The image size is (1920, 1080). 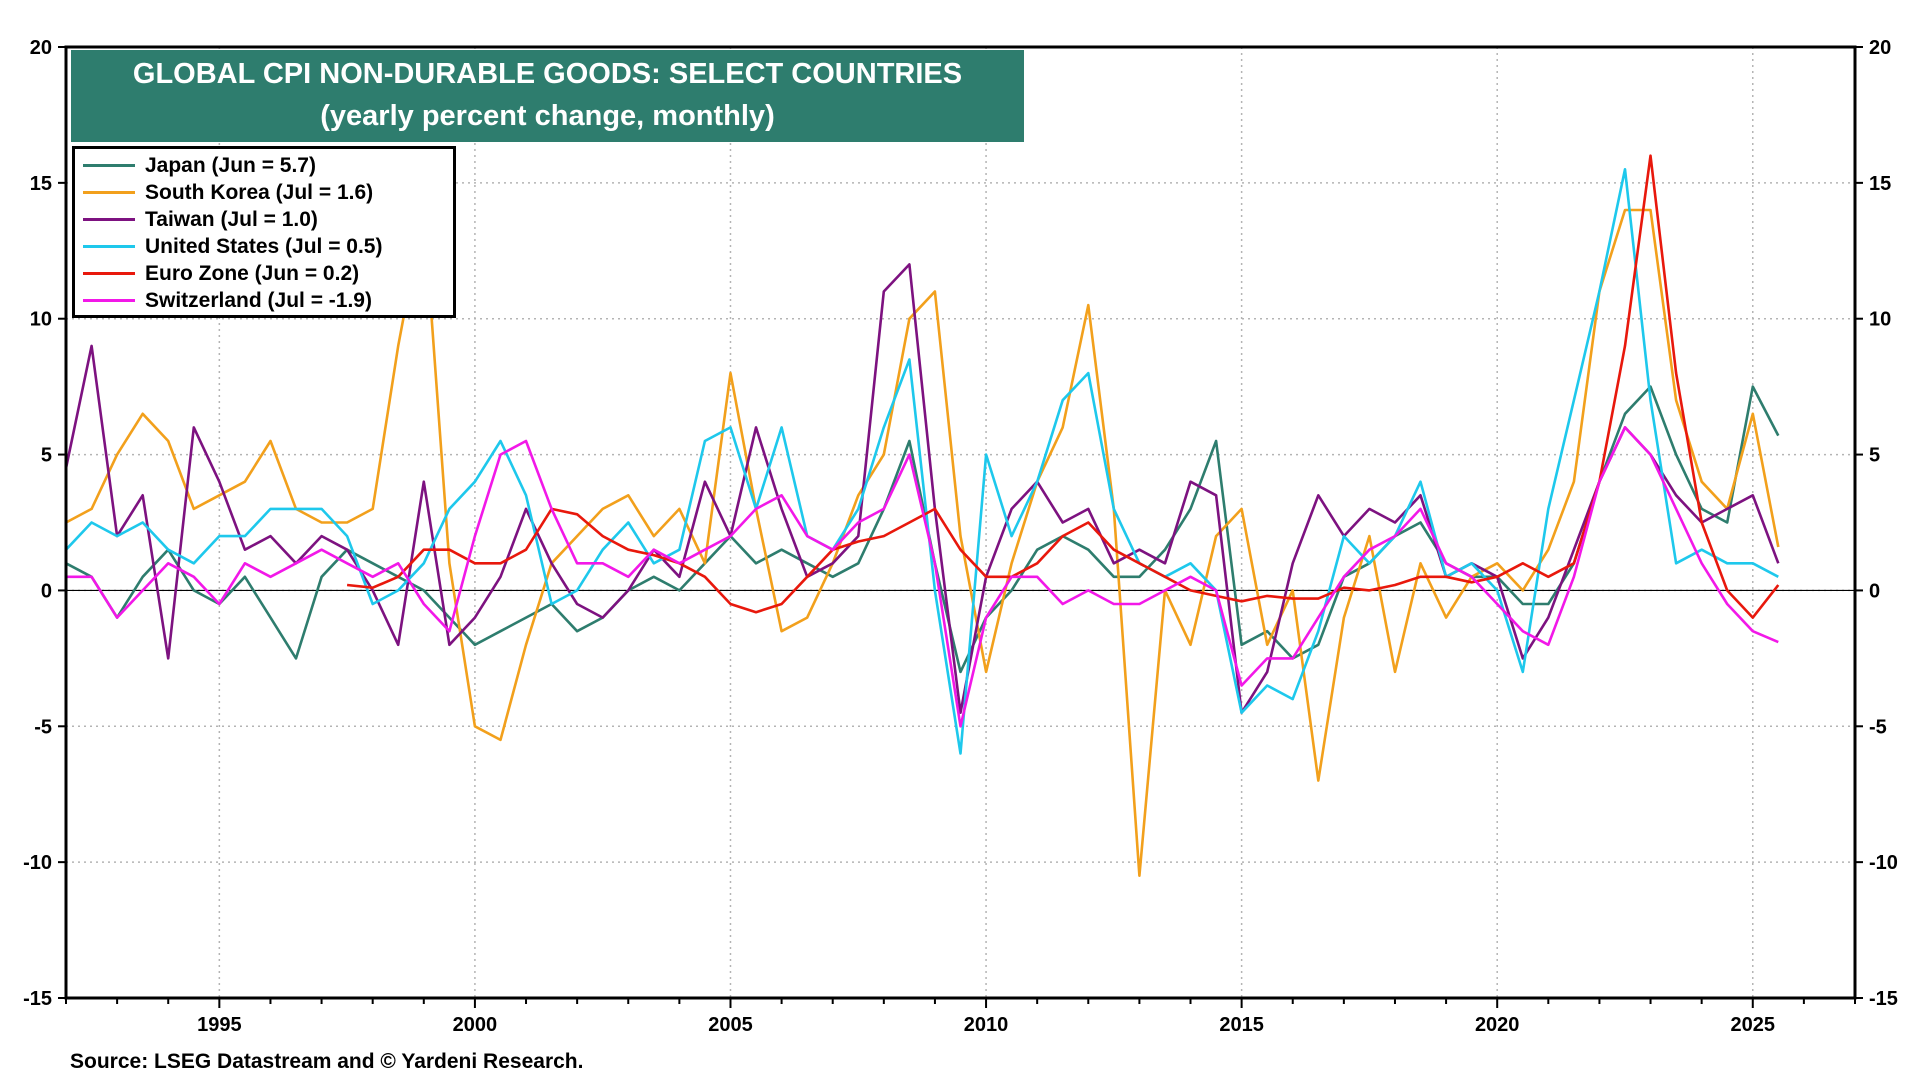 I want to click on legend-swatch-japan, so click(x=109, y=165).